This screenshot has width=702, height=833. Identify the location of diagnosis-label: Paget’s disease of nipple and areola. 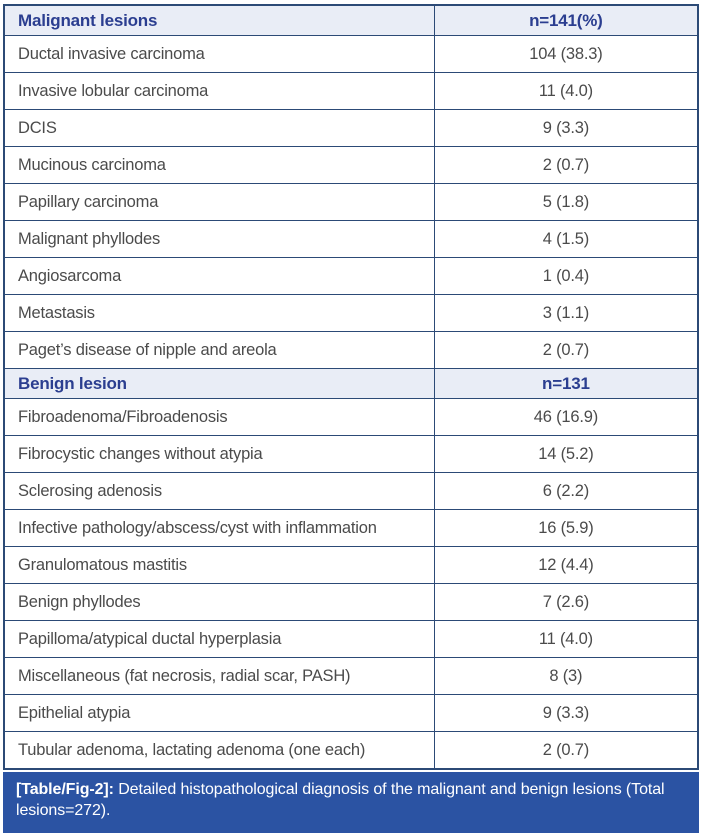
(219, 350).